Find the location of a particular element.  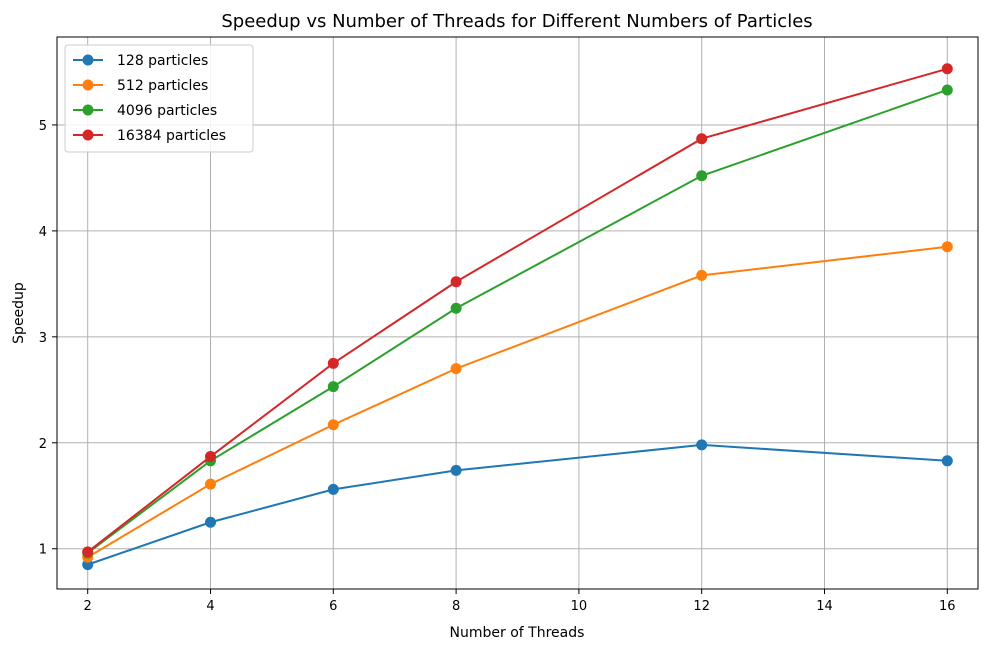

x-axis-label: Number of Threads is located at coordinates (517, 633).